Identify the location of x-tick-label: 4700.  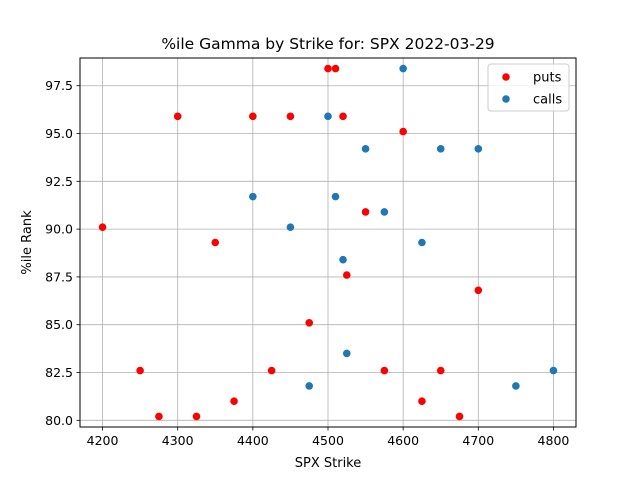
(478, 440).